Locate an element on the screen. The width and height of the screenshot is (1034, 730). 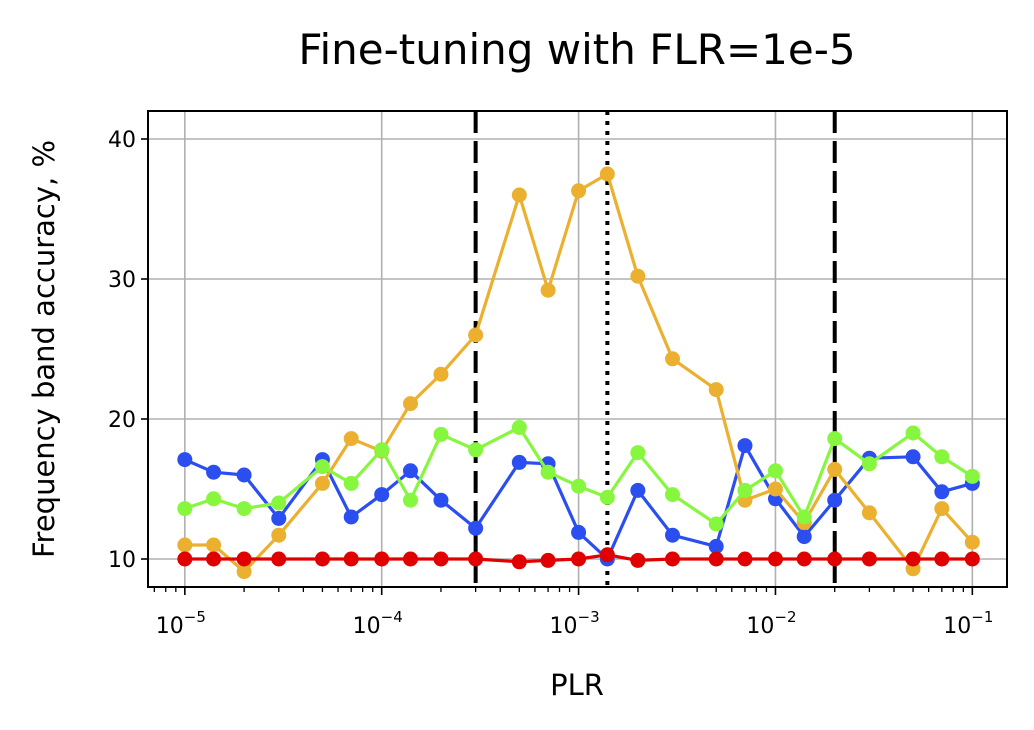
x-tick-label: 10⁻² is located at coordinates (771, 623).